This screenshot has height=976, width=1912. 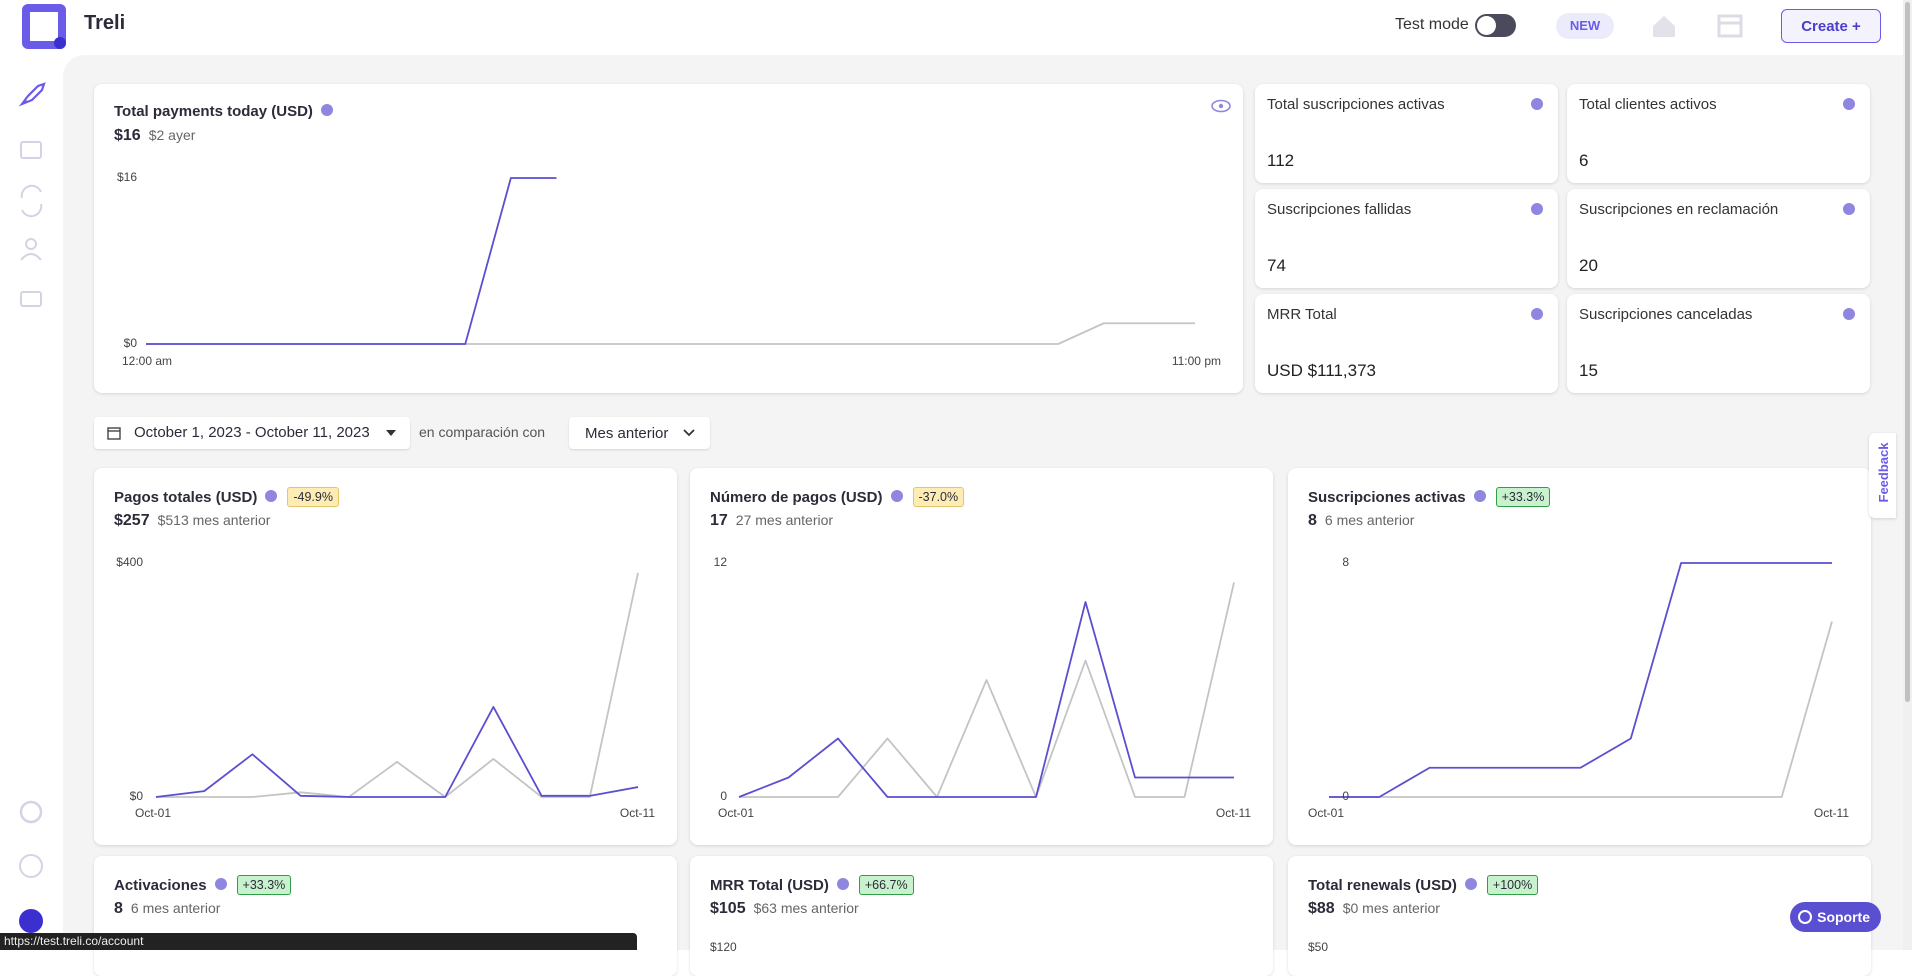 I want to click on feedback-tab: Feedback, so click(x=1882, y=475).